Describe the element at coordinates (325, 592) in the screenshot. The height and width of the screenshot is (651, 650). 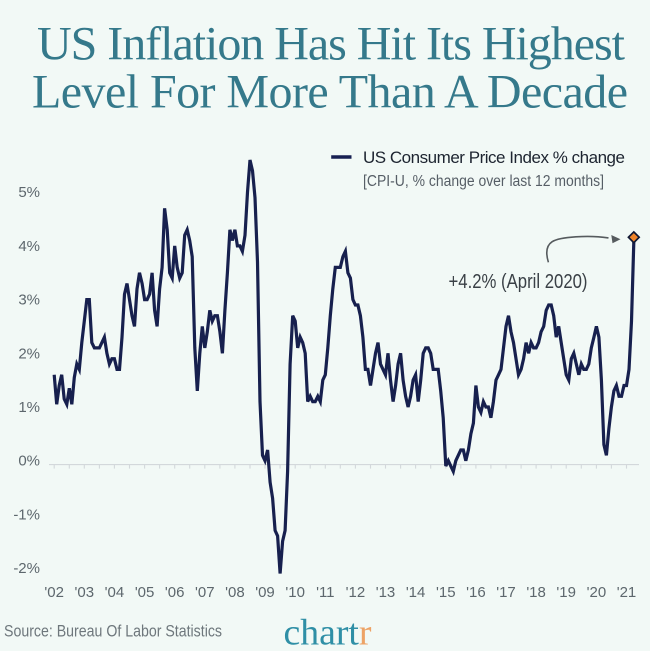
I see `svg-text: '11` at that location.